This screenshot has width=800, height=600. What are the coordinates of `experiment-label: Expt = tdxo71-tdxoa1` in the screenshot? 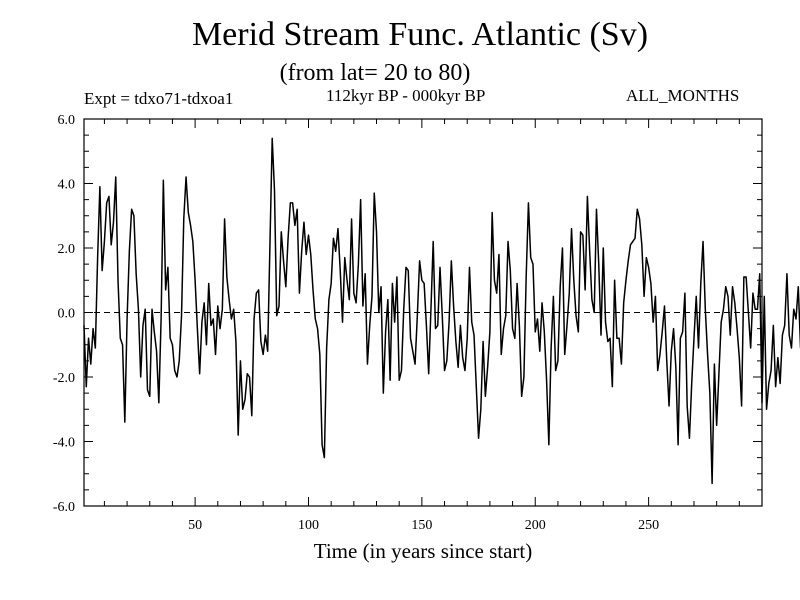 It's located at (159, 98).